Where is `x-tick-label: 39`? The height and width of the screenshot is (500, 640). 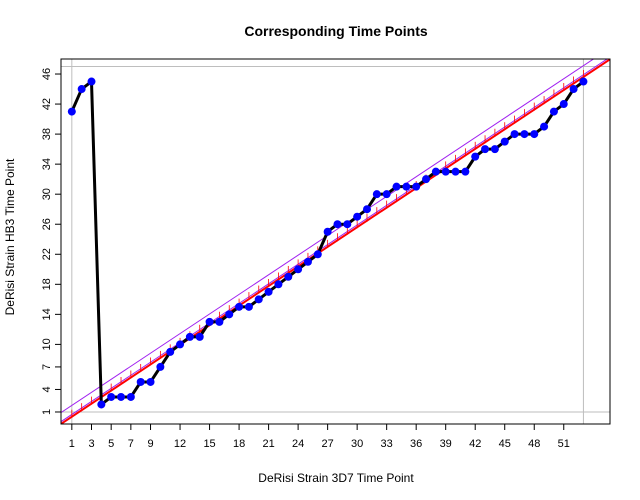 x-tick-label: 39 is located at coordinates (446, 444).